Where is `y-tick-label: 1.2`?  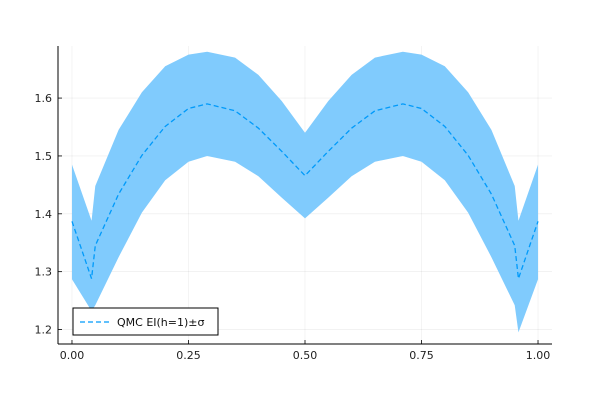
y-tick-label: 1.2 is located at coordinates (44, 330).